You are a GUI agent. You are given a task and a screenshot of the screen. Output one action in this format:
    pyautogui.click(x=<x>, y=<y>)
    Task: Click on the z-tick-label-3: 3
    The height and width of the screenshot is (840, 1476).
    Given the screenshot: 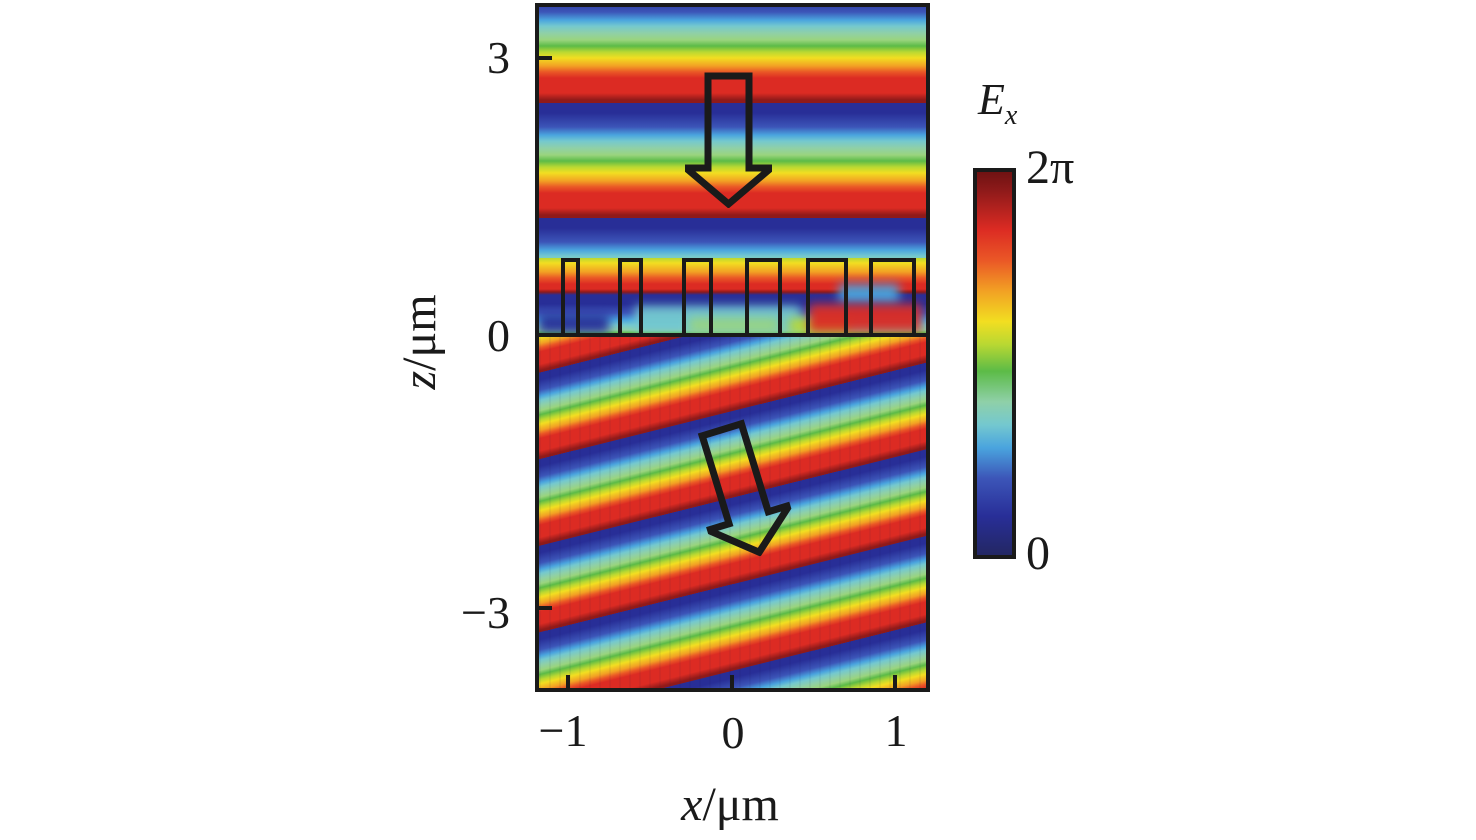 What is the action you would take?
    pyautogui.click(x=498, y=57)
    